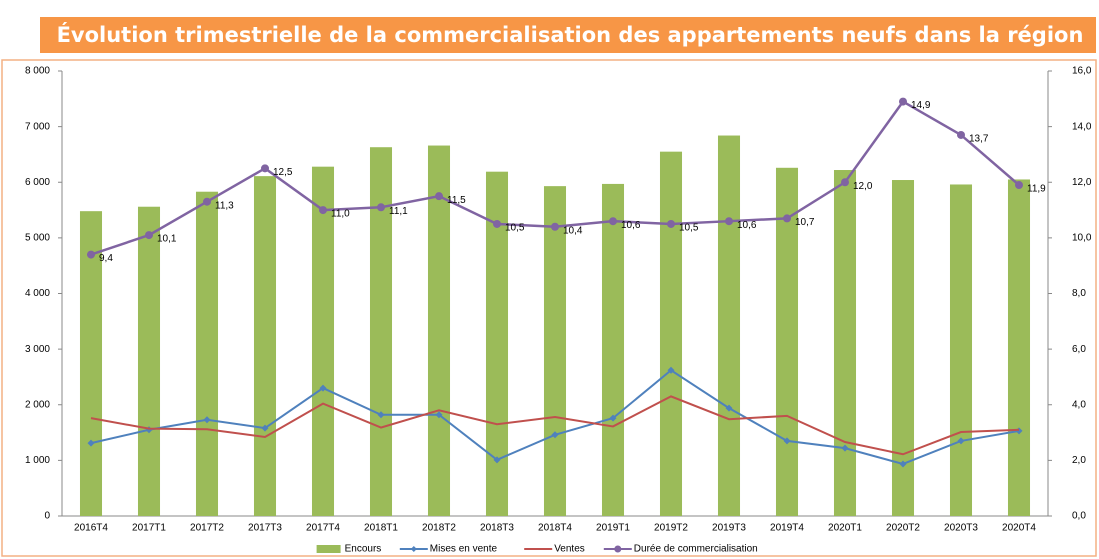 This screenshot has width=1099, height=559. What do you see at coordinates (381, 528) in the screenshot?
I see `x-tick-label: 2018T1` at bounding box center [381, 528].